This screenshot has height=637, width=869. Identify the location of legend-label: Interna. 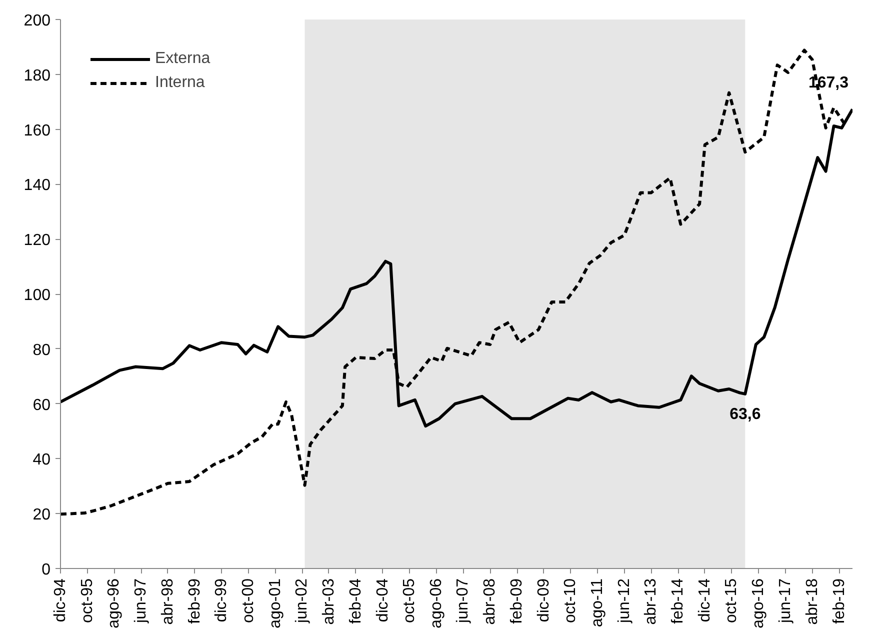
(180, 83).